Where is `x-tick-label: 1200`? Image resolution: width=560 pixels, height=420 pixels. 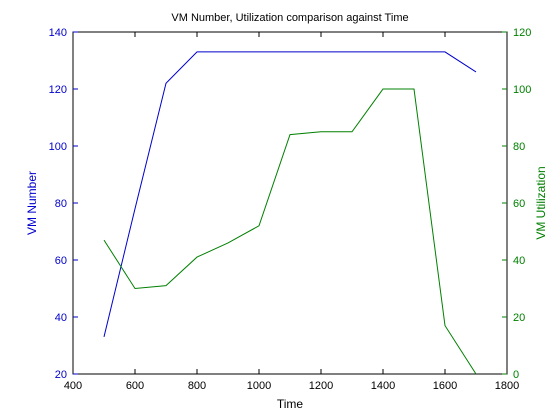 x-tick-label: 1200 is located at coordinates (321, 386).